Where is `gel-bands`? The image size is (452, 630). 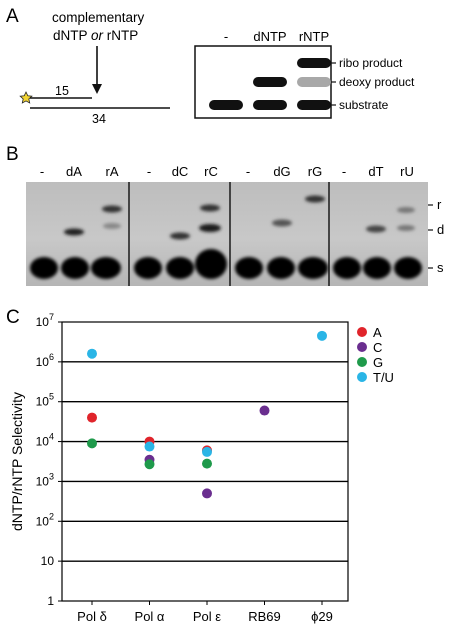
gel-bands is located at coordinates (226, 237).